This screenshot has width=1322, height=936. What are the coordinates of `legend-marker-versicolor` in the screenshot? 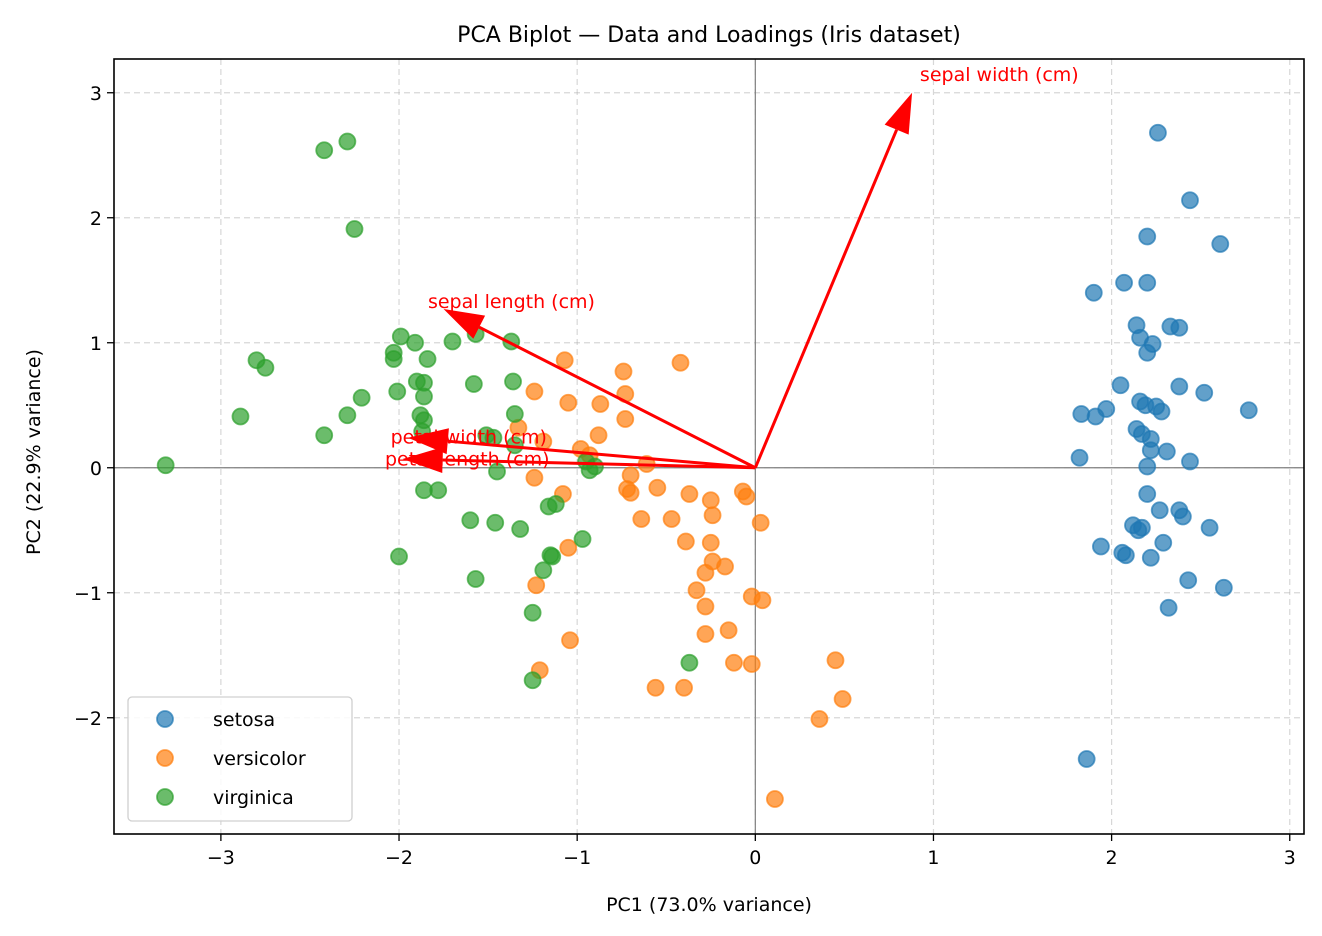 It's located at (165, 758).